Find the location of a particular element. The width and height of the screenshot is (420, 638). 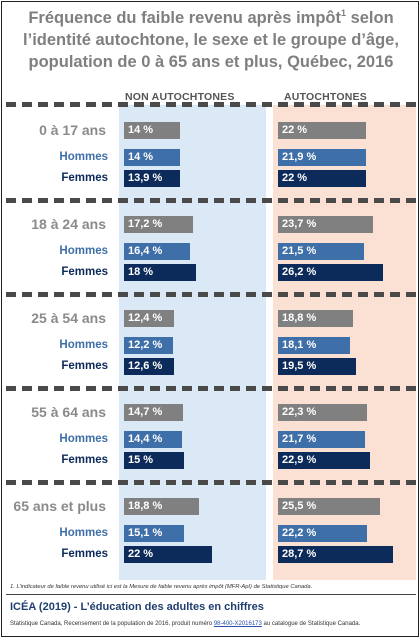

bar-non-autochtones-hommes: 15,1 % is located at coordinates (154, 533).